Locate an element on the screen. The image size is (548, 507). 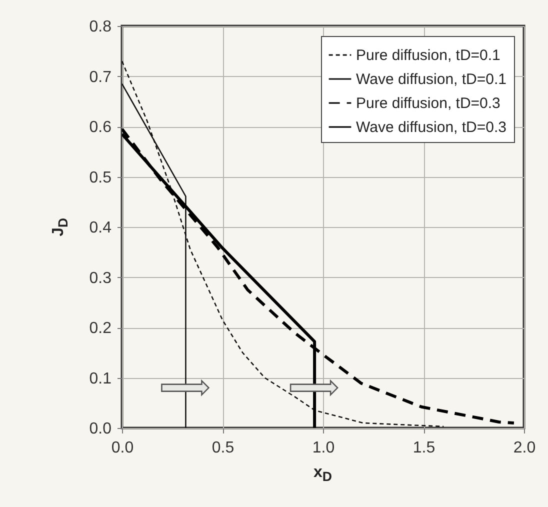
y-tick-label: 0.0 is located at coordinates (100, 429).